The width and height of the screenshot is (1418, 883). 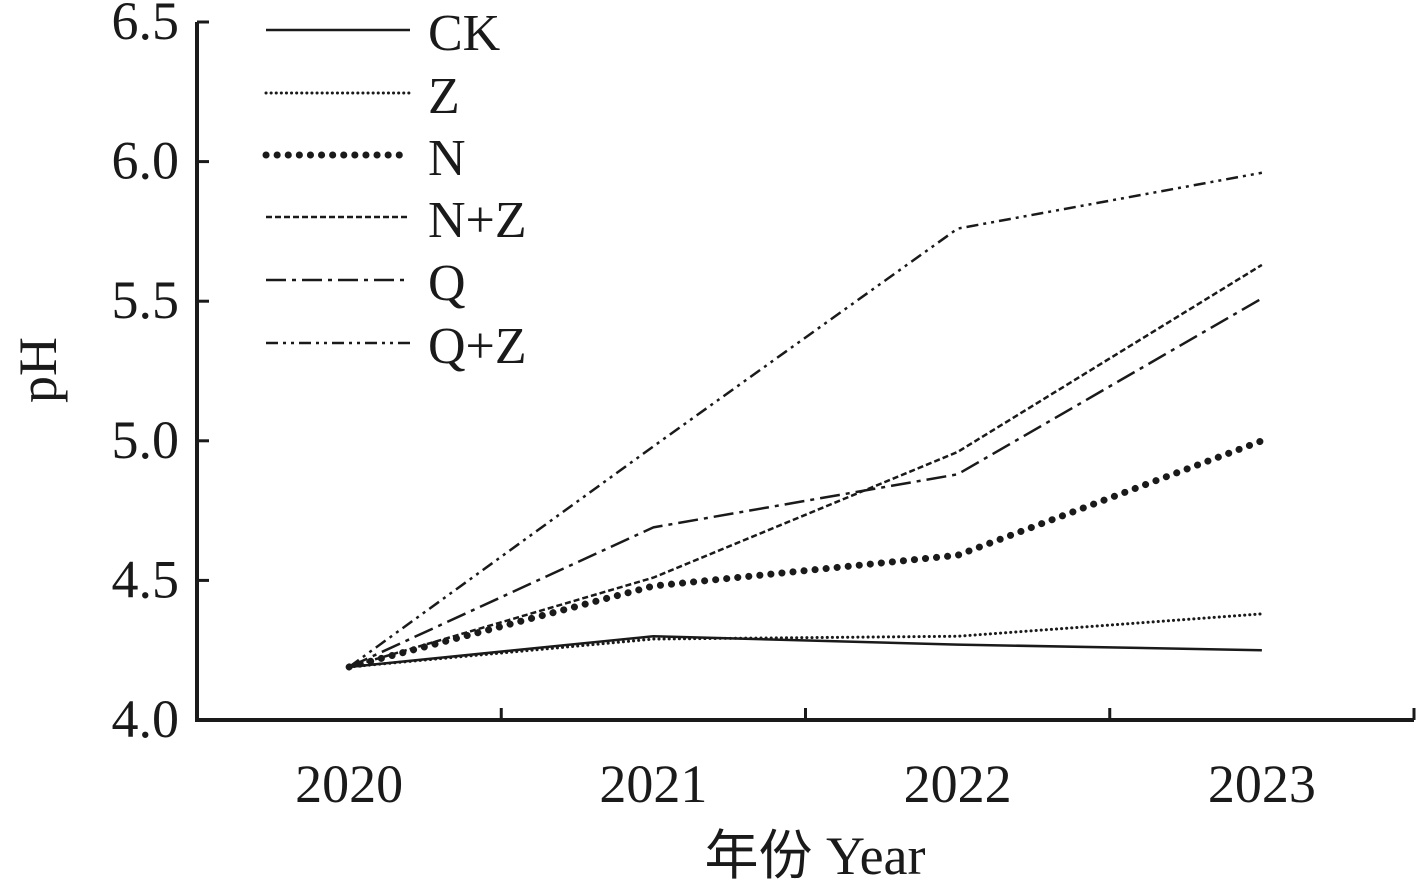 What do you see at coordinates (1262, 784) in the screenshot?
I see `x-tick-label: 2023` at bounding box center [1262, 784].